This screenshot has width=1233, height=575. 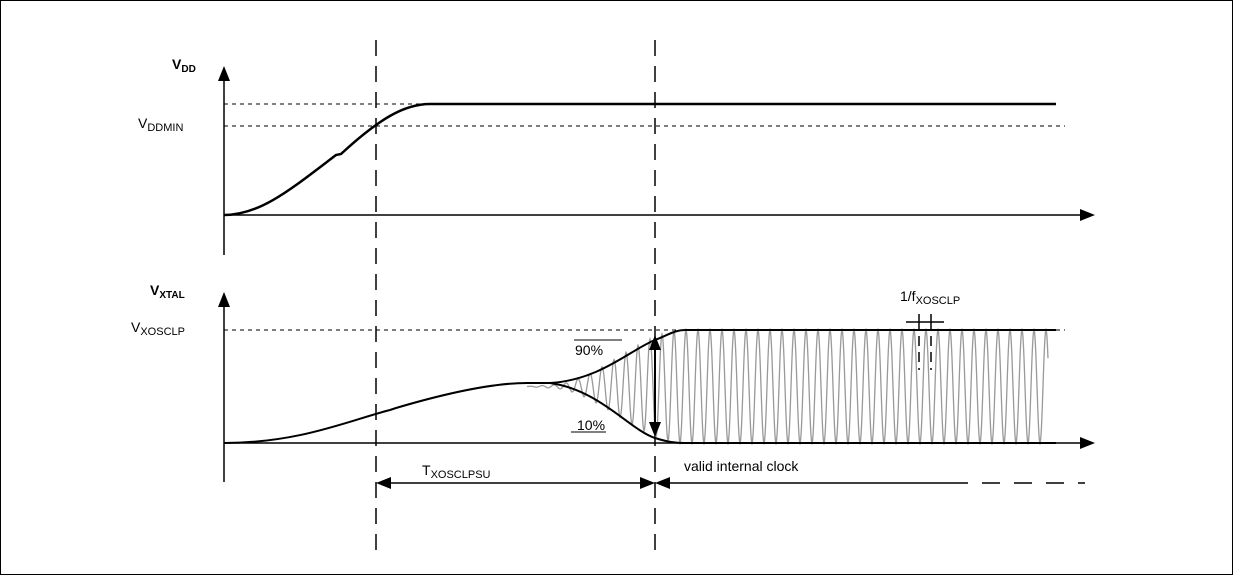 I want to click on vxtal-x-arrow, so click(x=1087, y=443).